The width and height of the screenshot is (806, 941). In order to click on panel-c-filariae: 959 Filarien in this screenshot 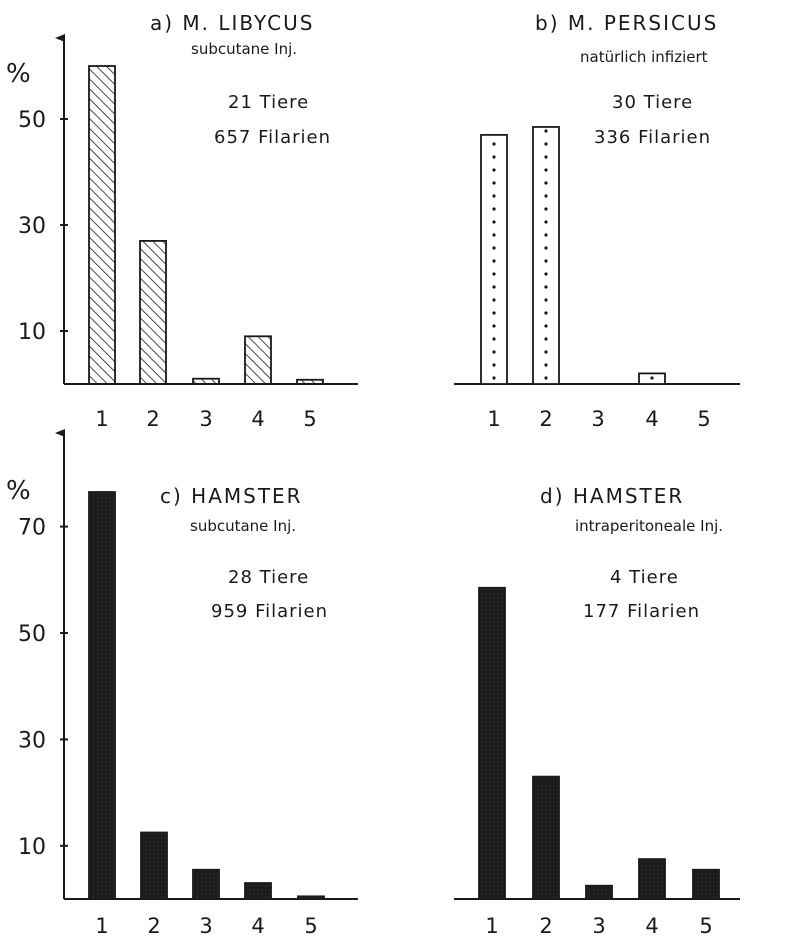, I will do `click(269, 611)`.